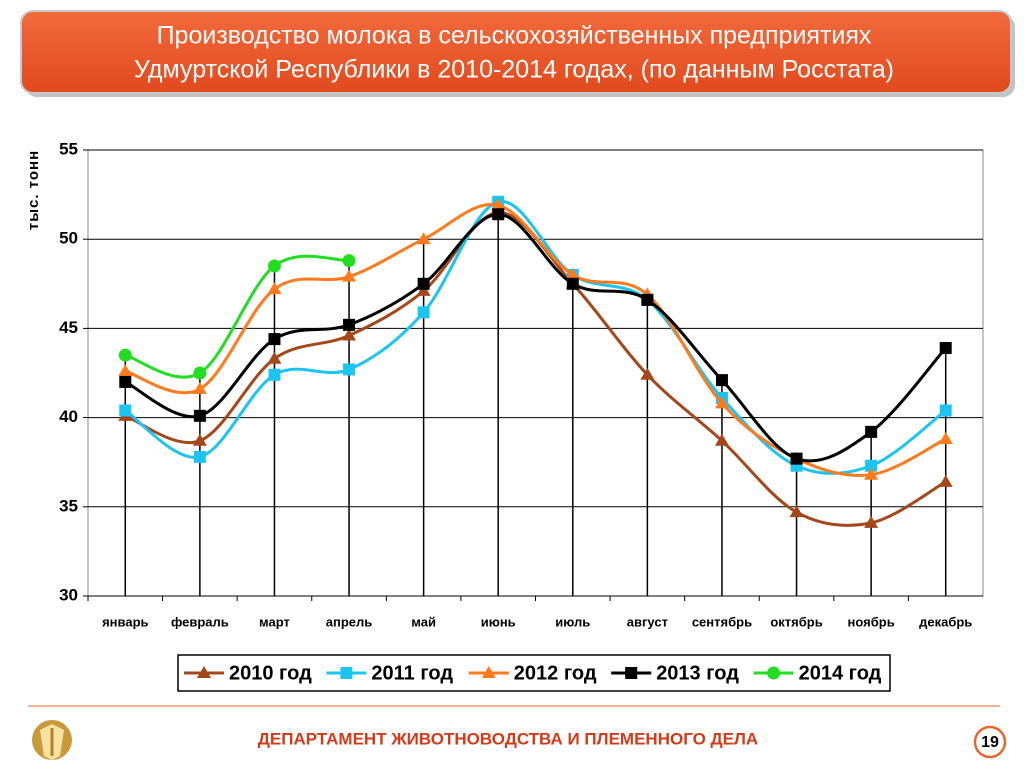 The width and height of the screenshot is (1024, 768). Describe the element at coordinates (796, 621) in the screenshot. I see `x-tick-label: октябрь` at that location.